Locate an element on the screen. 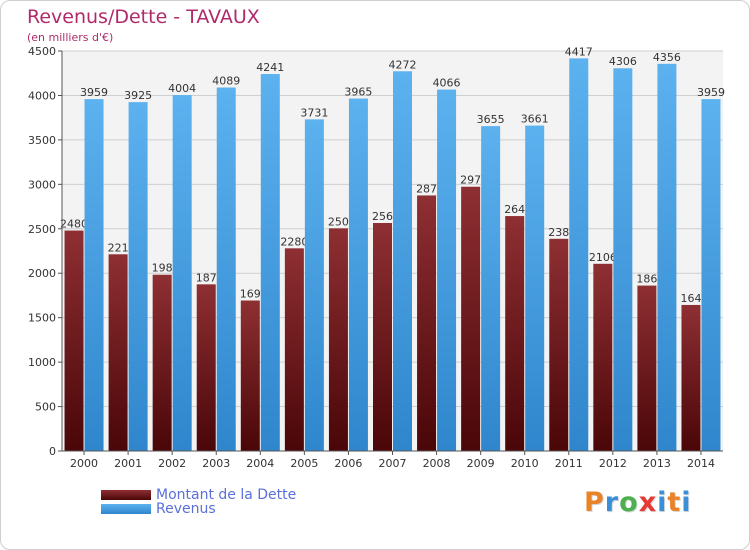  x-tick-label: 2009 is located at coordinates (481, 463).